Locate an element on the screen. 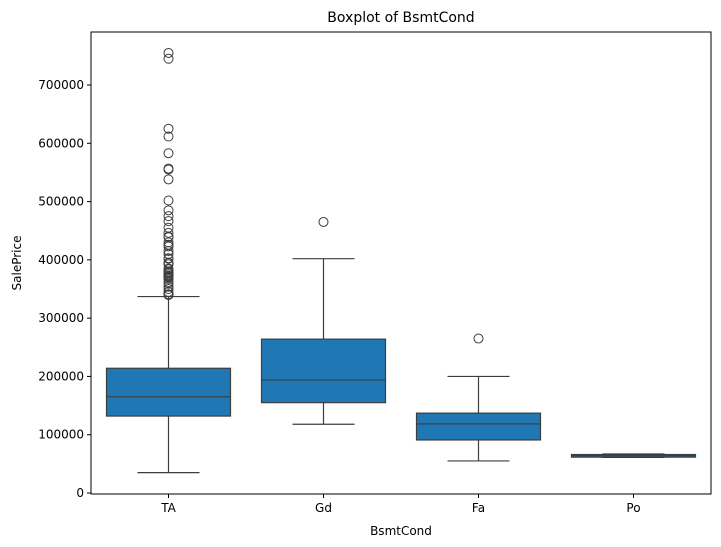 This screenshot has width=721, height=547. y-tick-label: 0 is located at coordinates (80, 493).